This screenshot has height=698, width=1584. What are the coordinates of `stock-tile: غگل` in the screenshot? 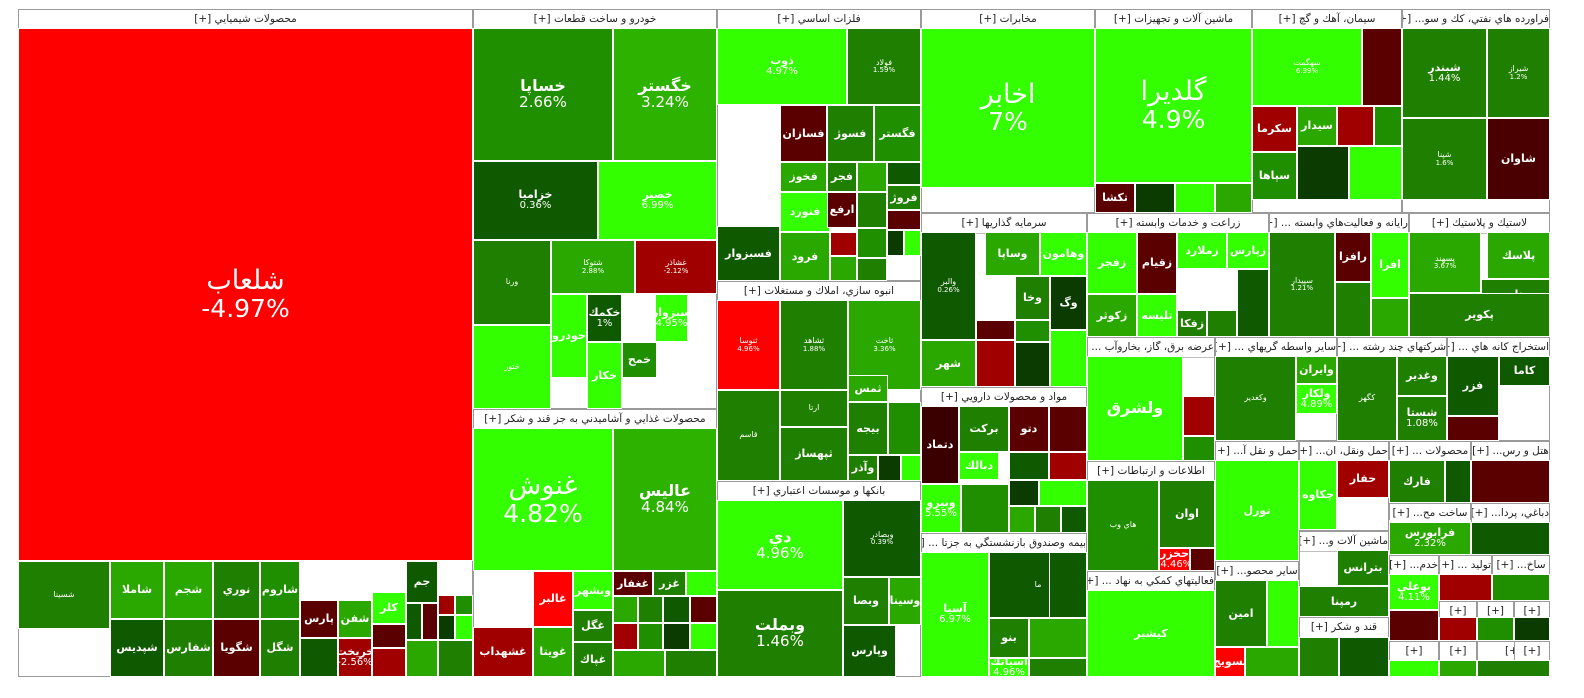 It's located at (593, 626).